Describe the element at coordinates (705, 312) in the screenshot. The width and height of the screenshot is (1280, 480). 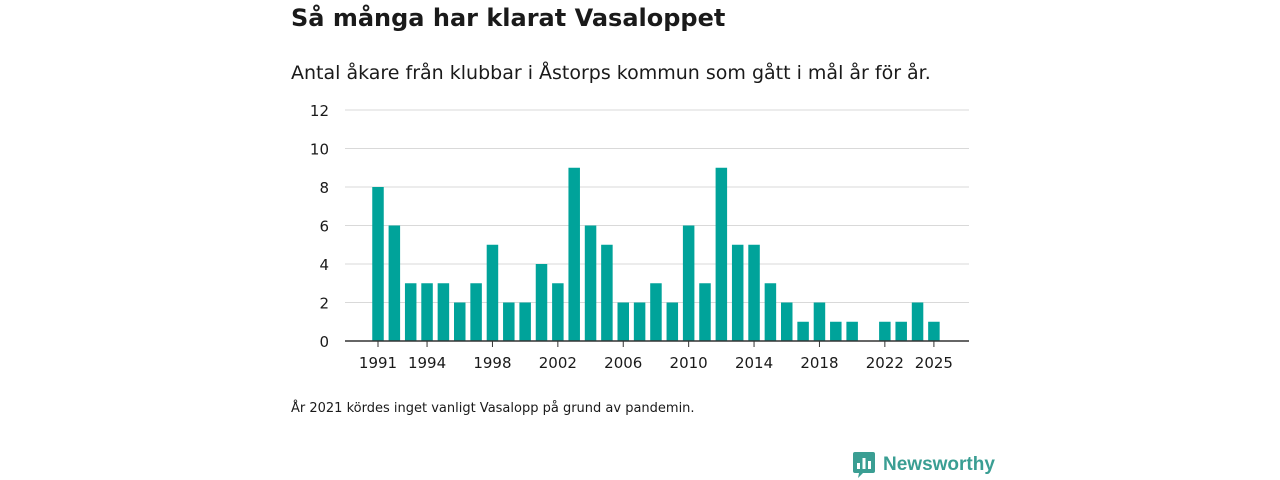
I see `bar-2011` at that location.